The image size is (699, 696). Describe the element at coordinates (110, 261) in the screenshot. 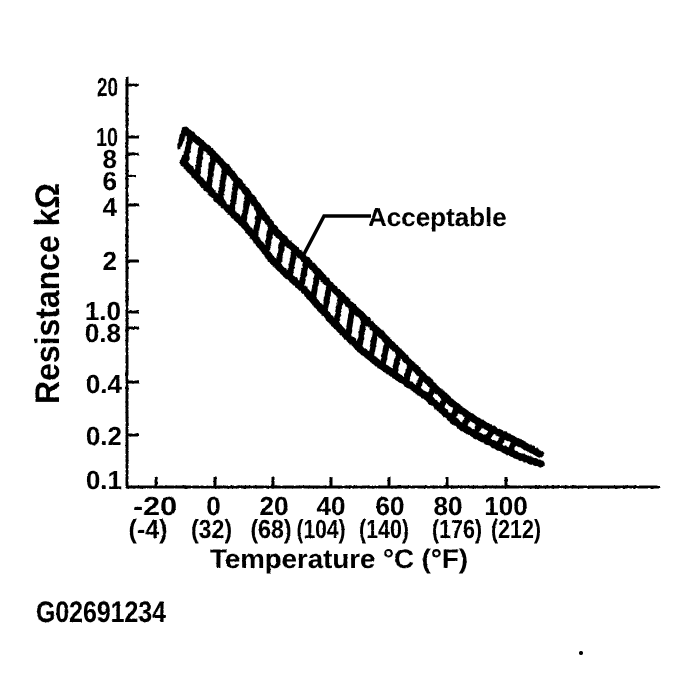

I see `svg-text: 2` at that location.